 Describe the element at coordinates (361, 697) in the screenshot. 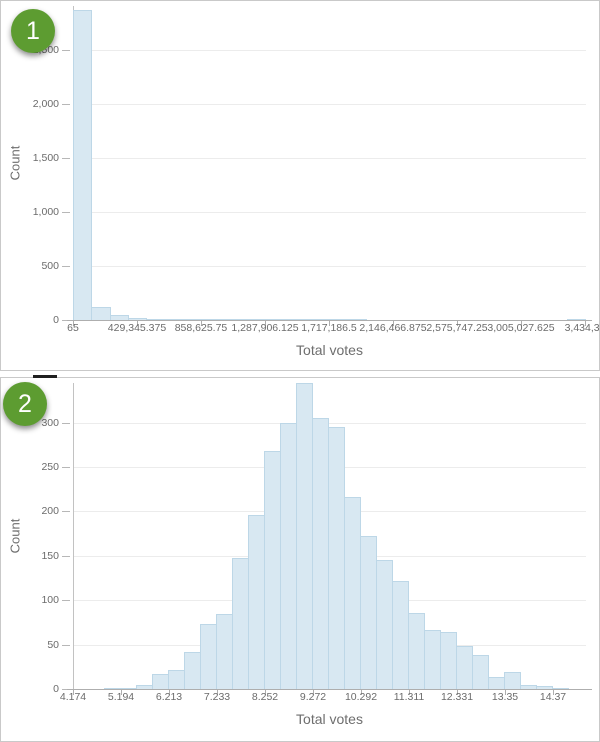

I see `x-tick-label: 10.292` at that location.